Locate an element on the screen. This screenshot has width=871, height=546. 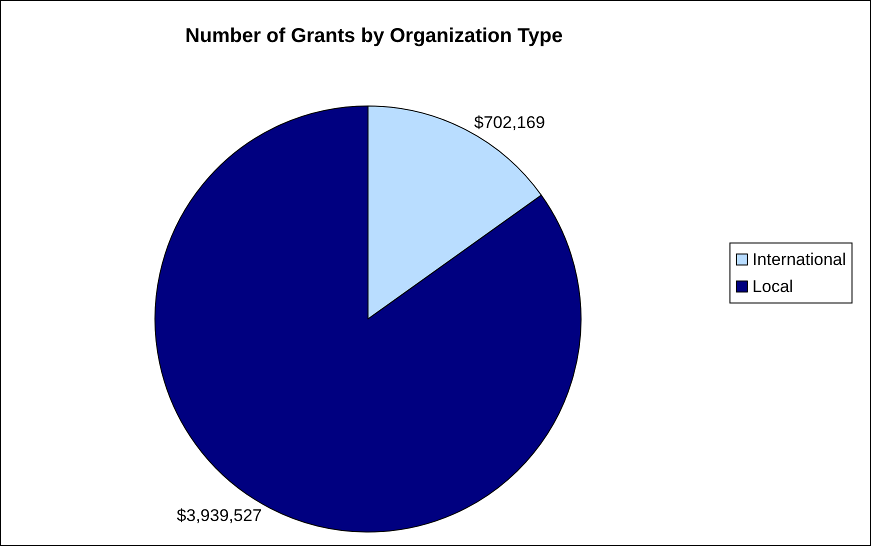
chart-title: Number of Grants by Organization Type is located at coordinates (374, 36).